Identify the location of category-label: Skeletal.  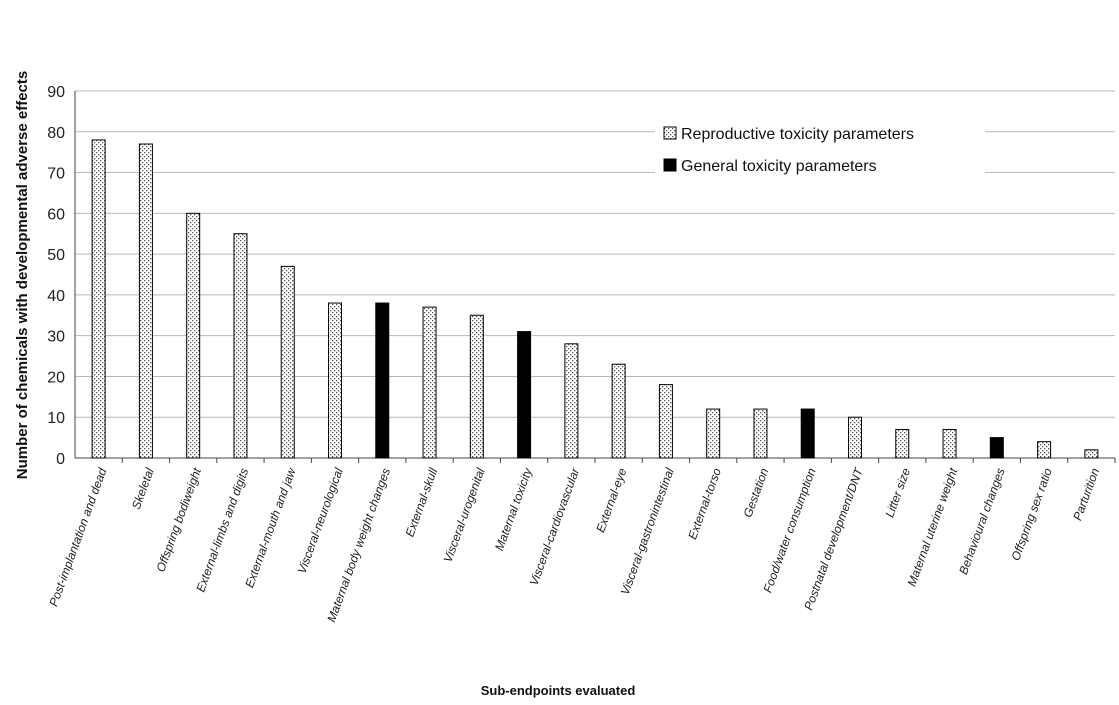
(143, 488).